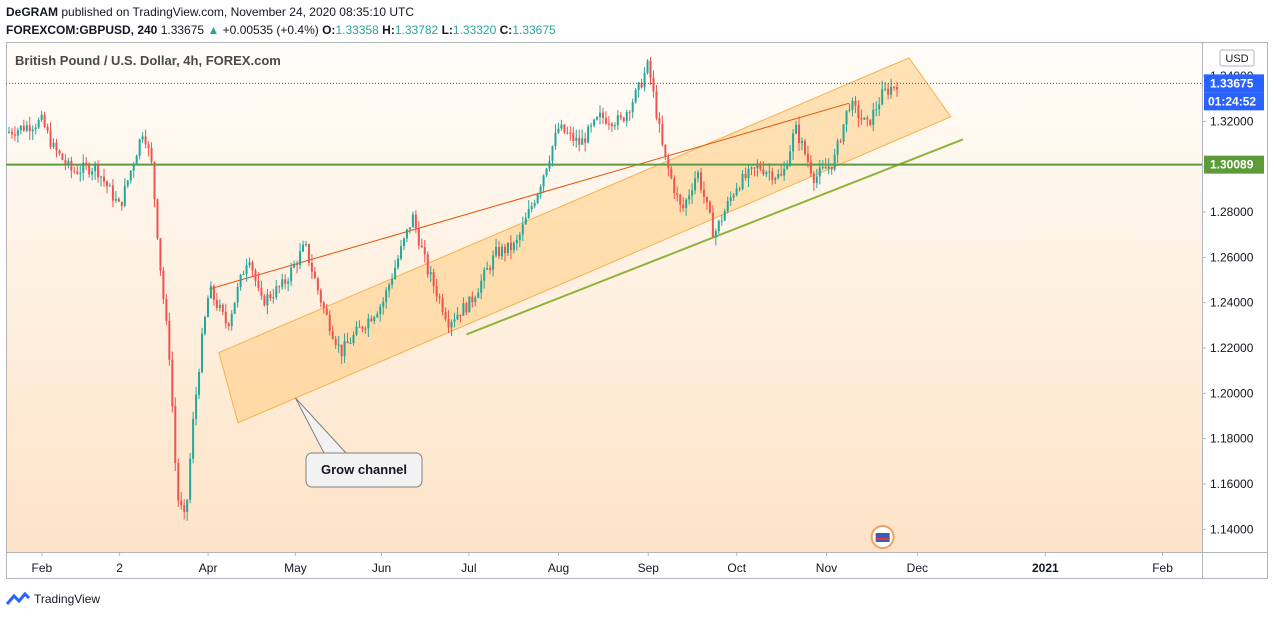 This screenshot has width=1274, height=618. Describe the element at coordinates (320, 425) in the screenshot. I see `callout-pointer` at that location.